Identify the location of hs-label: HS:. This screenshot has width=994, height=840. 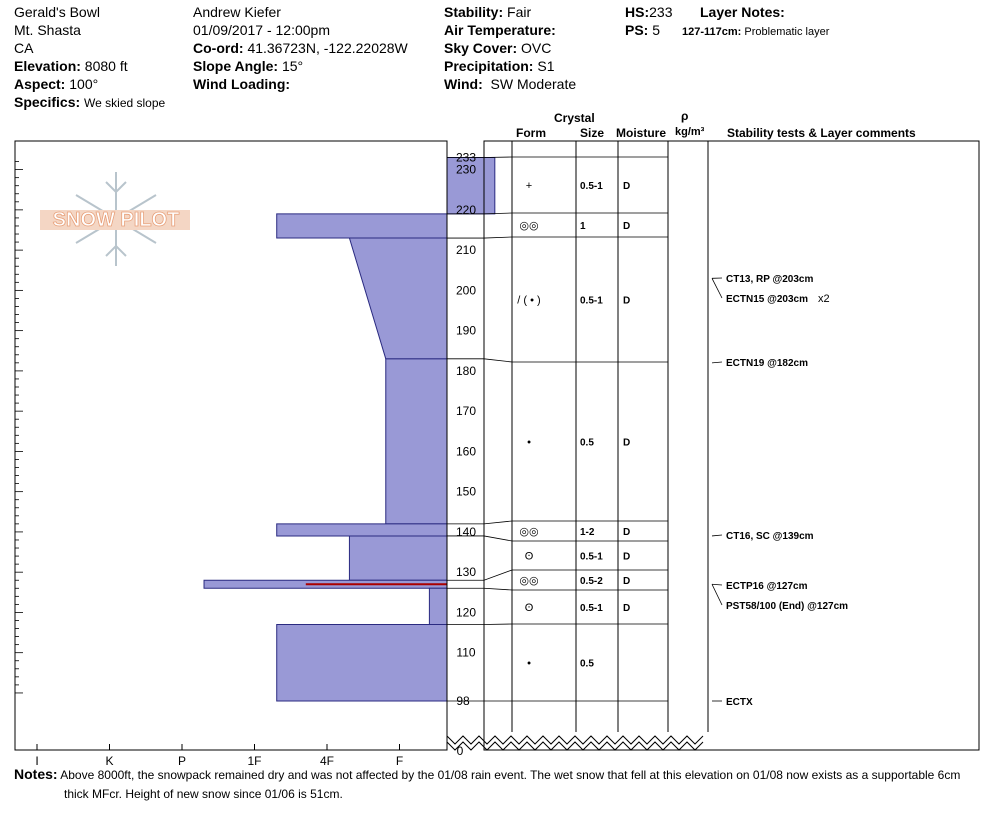
(637, 12).